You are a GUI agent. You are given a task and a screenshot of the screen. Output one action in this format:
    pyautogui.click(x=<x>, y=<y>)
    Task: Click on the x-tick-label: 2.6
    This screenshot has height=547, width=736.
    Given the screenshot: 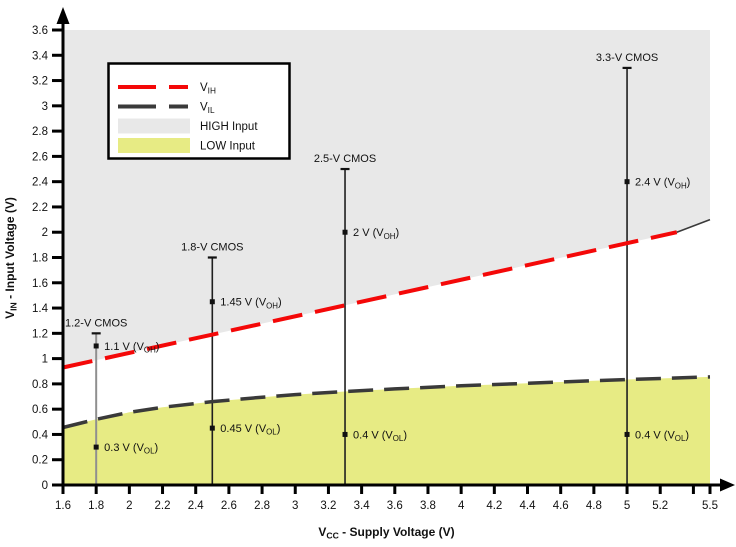 What is the action you would take?
    pyautogui.click(x=229, y=506)
    